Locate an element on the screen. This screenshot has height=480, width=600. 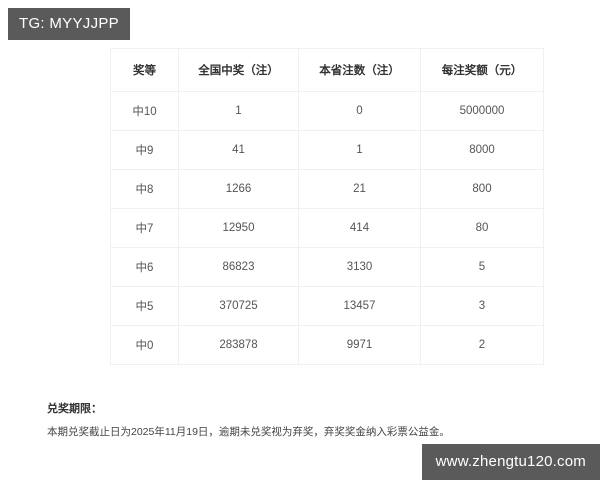
cell-national: 1266 is located at coordinates (238, 189).